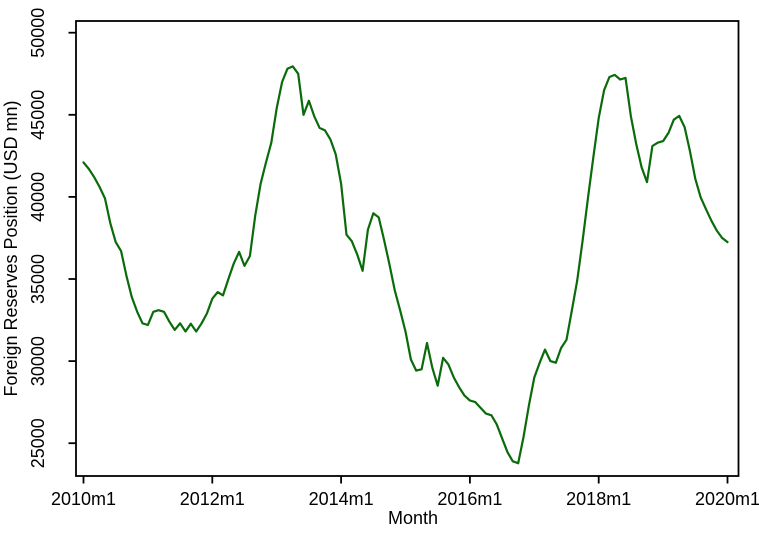 The height and width of the screenshot is (552, 759). I want to click on x-tick-label: 2018m1, so click(598, 499).